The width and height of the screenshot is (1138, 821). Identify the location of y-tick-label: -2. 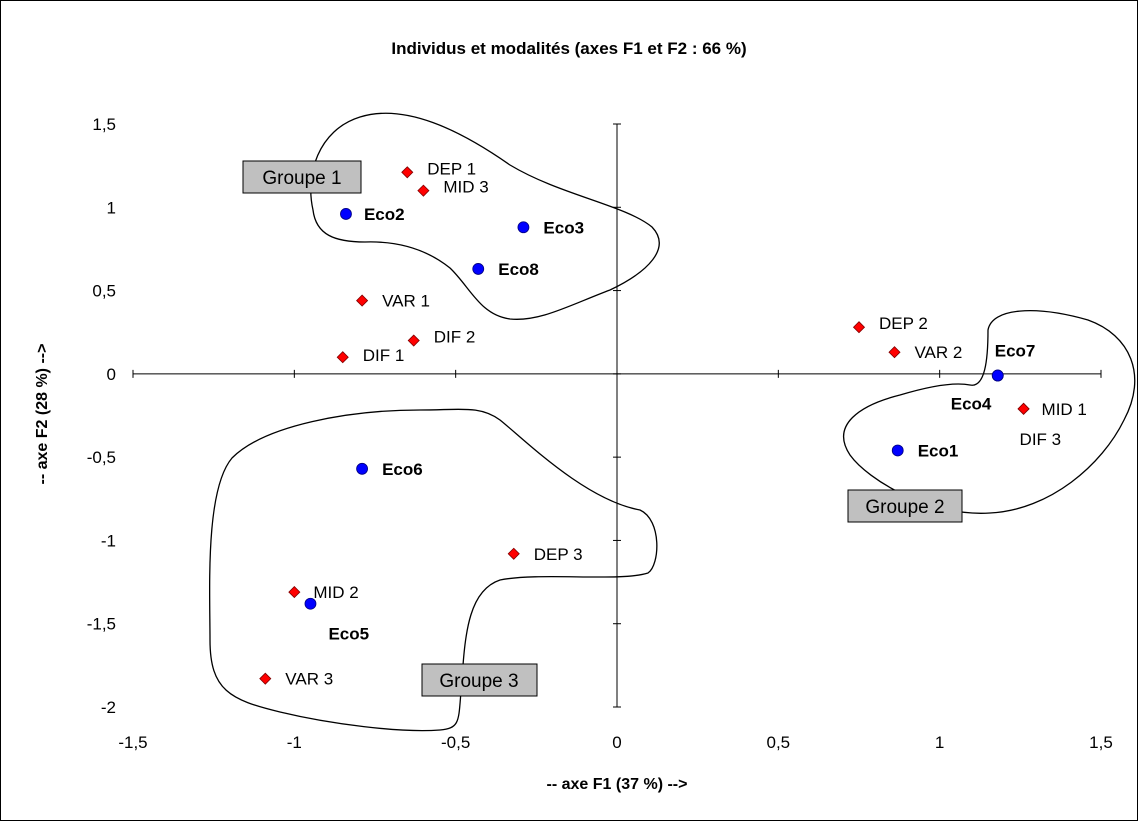
(108, 707).